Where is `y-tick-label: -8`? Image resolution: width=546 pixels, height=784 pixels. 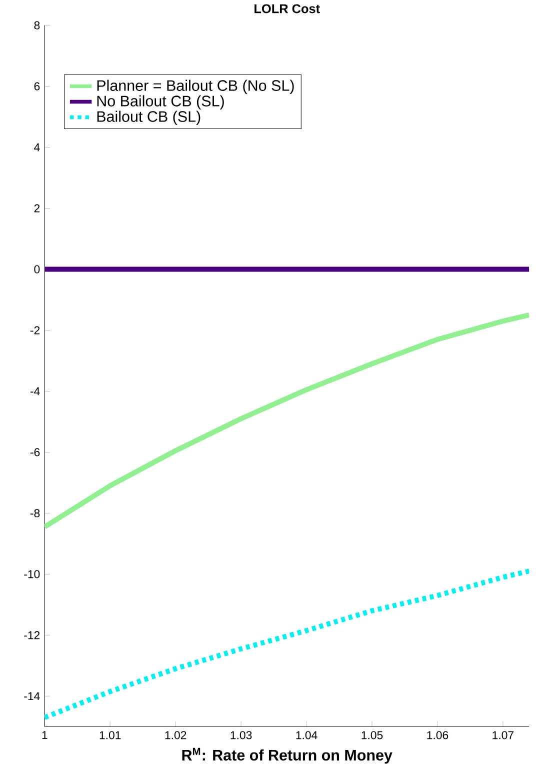
y-tick-label: -8 is located at coordinates (35, 513).